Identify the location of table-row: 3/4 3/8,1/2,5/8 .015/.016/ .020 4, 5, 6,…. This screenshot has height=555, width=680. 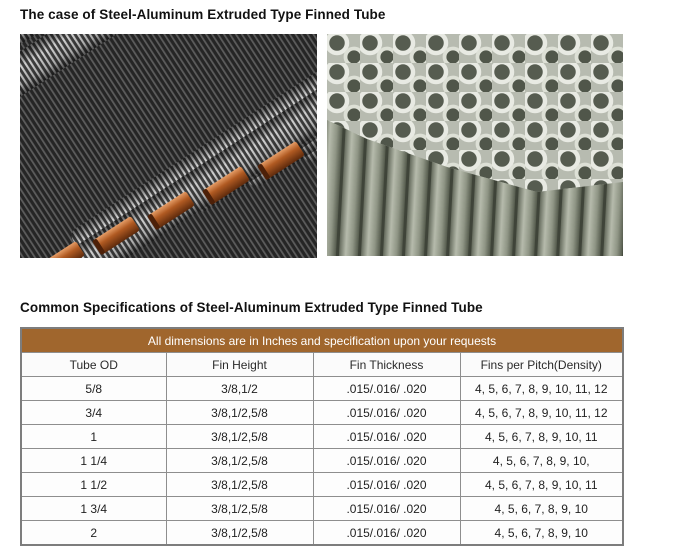
(322, 412).